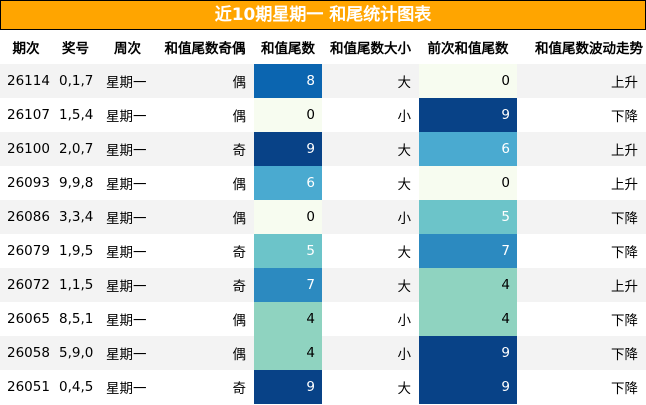 Image resolution: width=646 pixels, height=405 pixels. What do you see at coordinates (288, 183) in the screenshot?
I see `cell-tail: 6` at bounding box center [288, 183].